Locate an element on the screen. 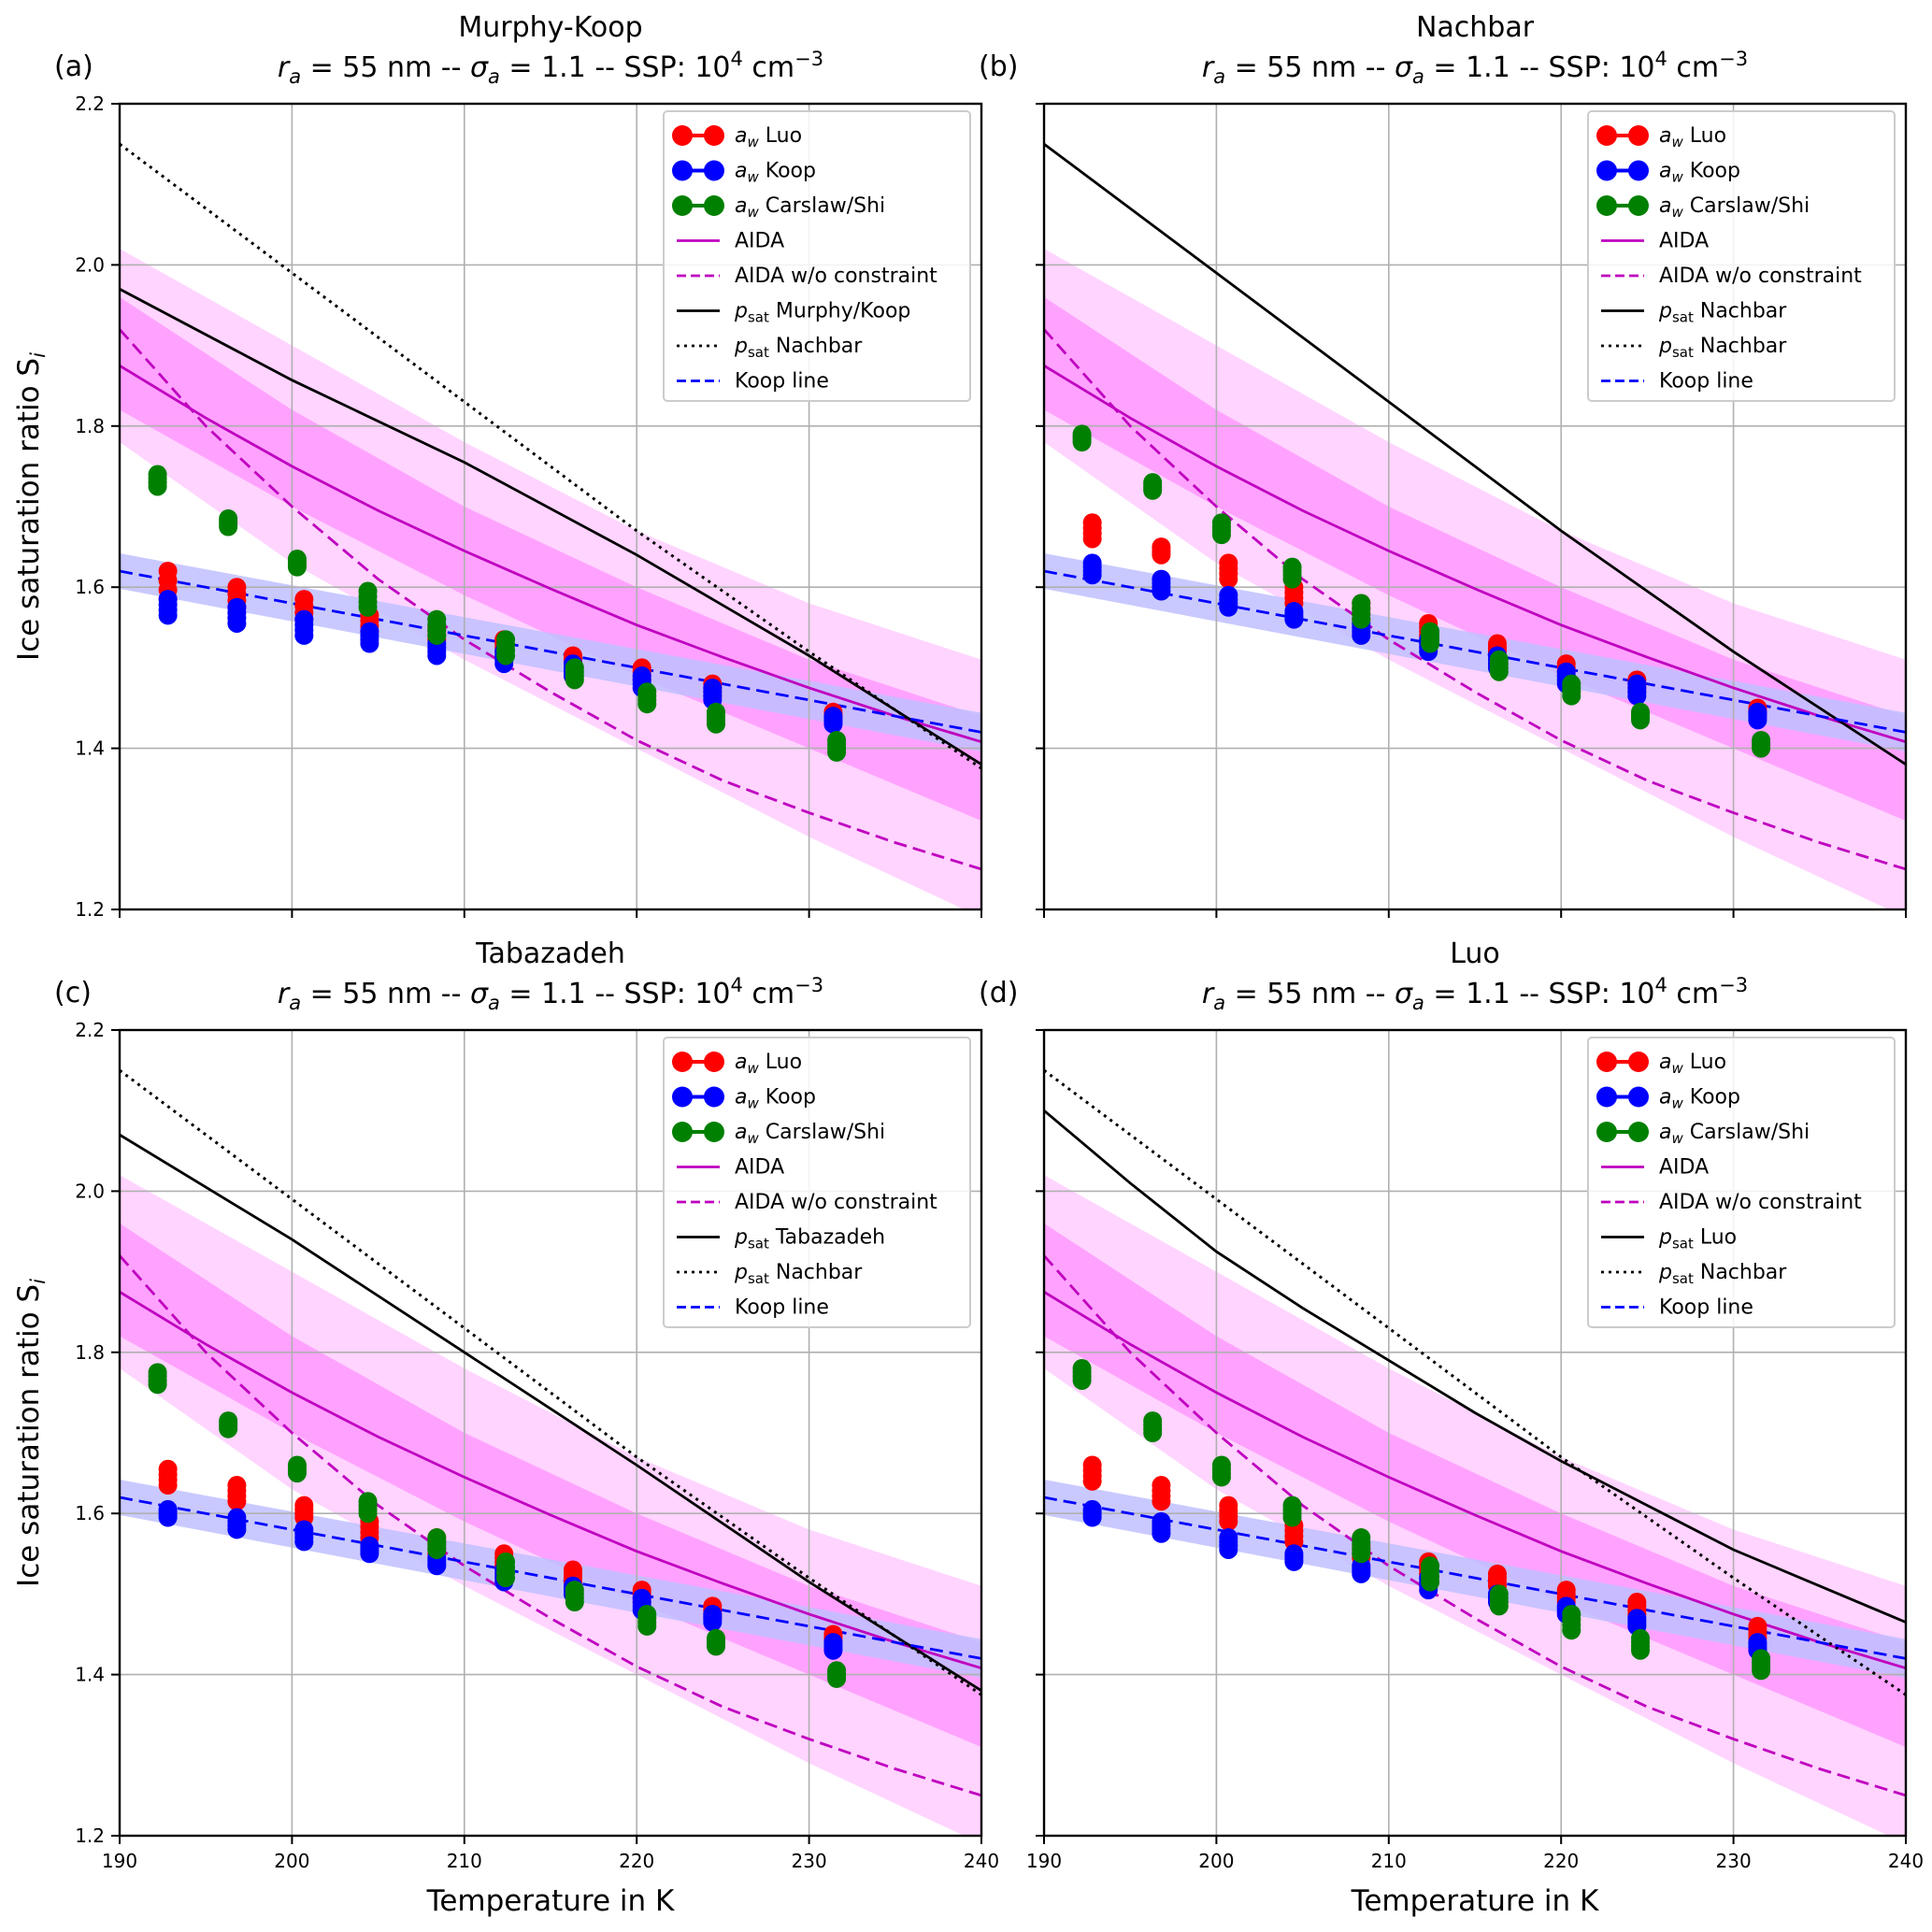  y-tick-label-2: 1.6 is located at coordinates (90, 1513).